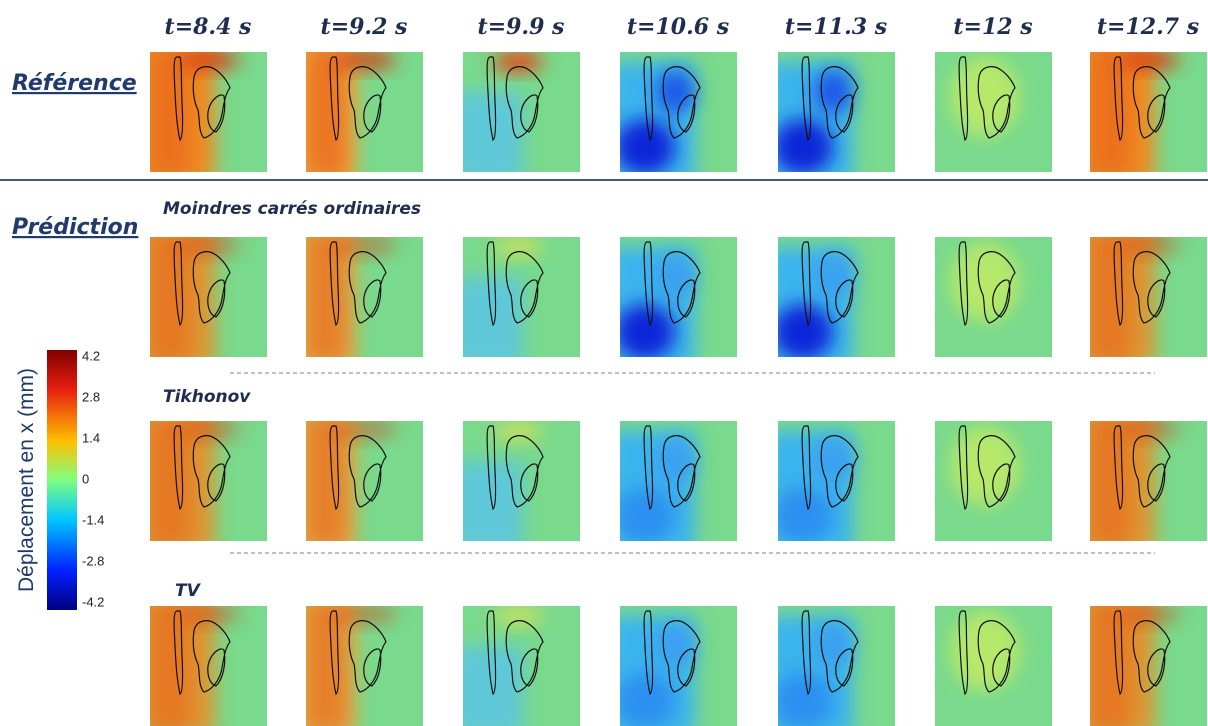 This screenshot has width=1208, height=726. What do you see at coordinates (678, 27) in the screenshot?
I see `column-header: t=10.6 s` at bounding box center [678, 27].